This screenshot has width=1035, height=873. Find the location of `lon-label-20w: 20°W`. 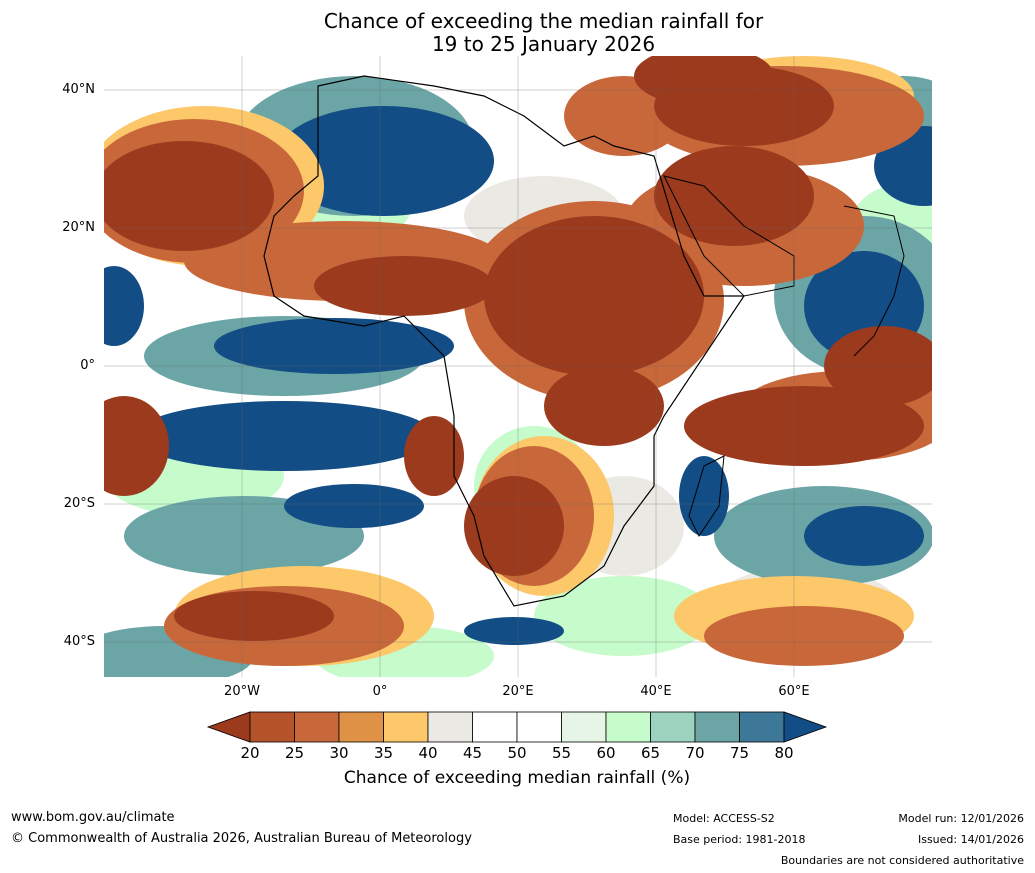

lon-label-20w: 20°W is located at coordinates (242, 691).